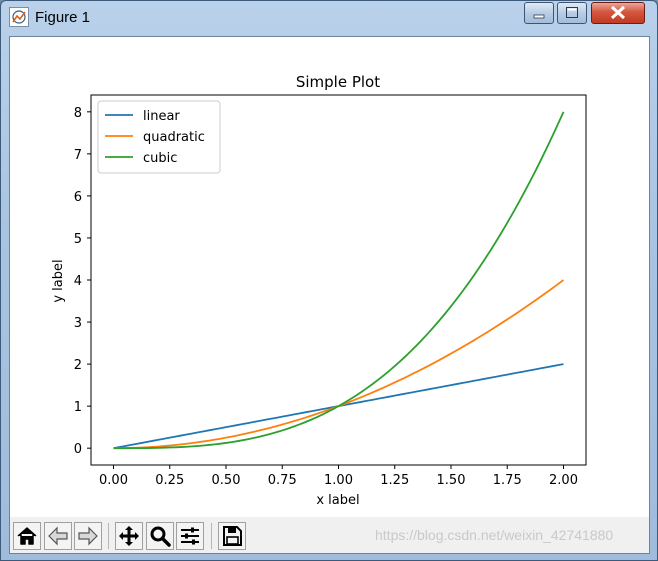  I want to click on legend-label-linear: linear, so click(161, 116).